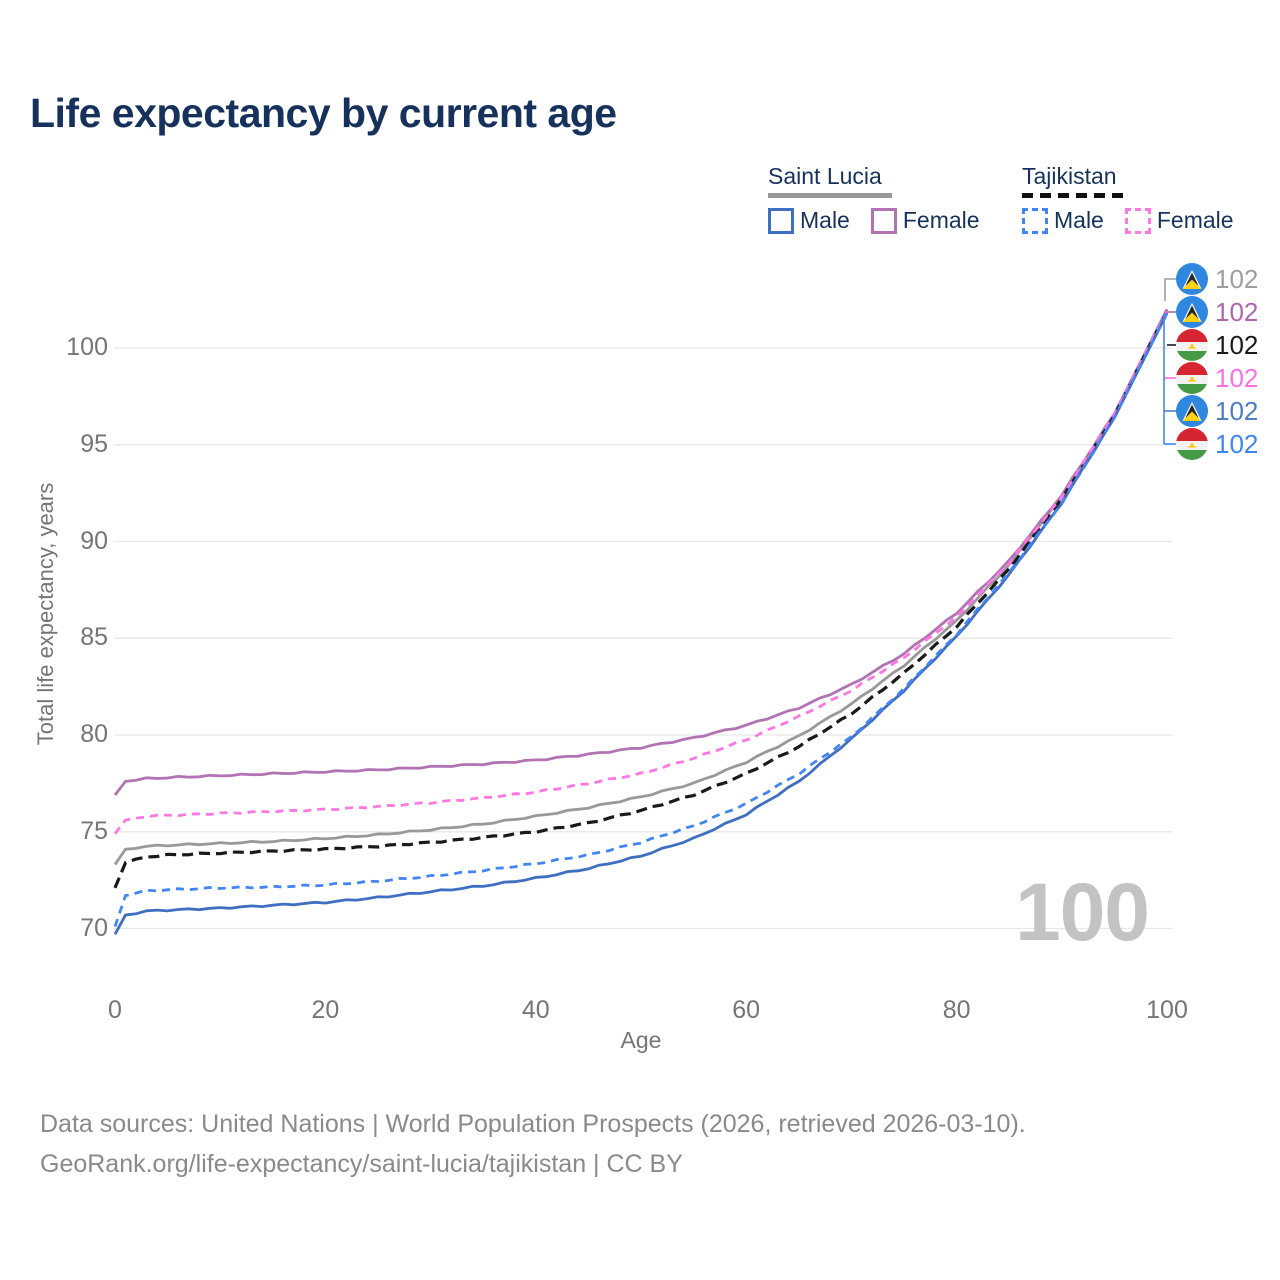  Describe the element at coordinates (94, 540) in the screenshot. I see `y-tick-label: 90` at that location.